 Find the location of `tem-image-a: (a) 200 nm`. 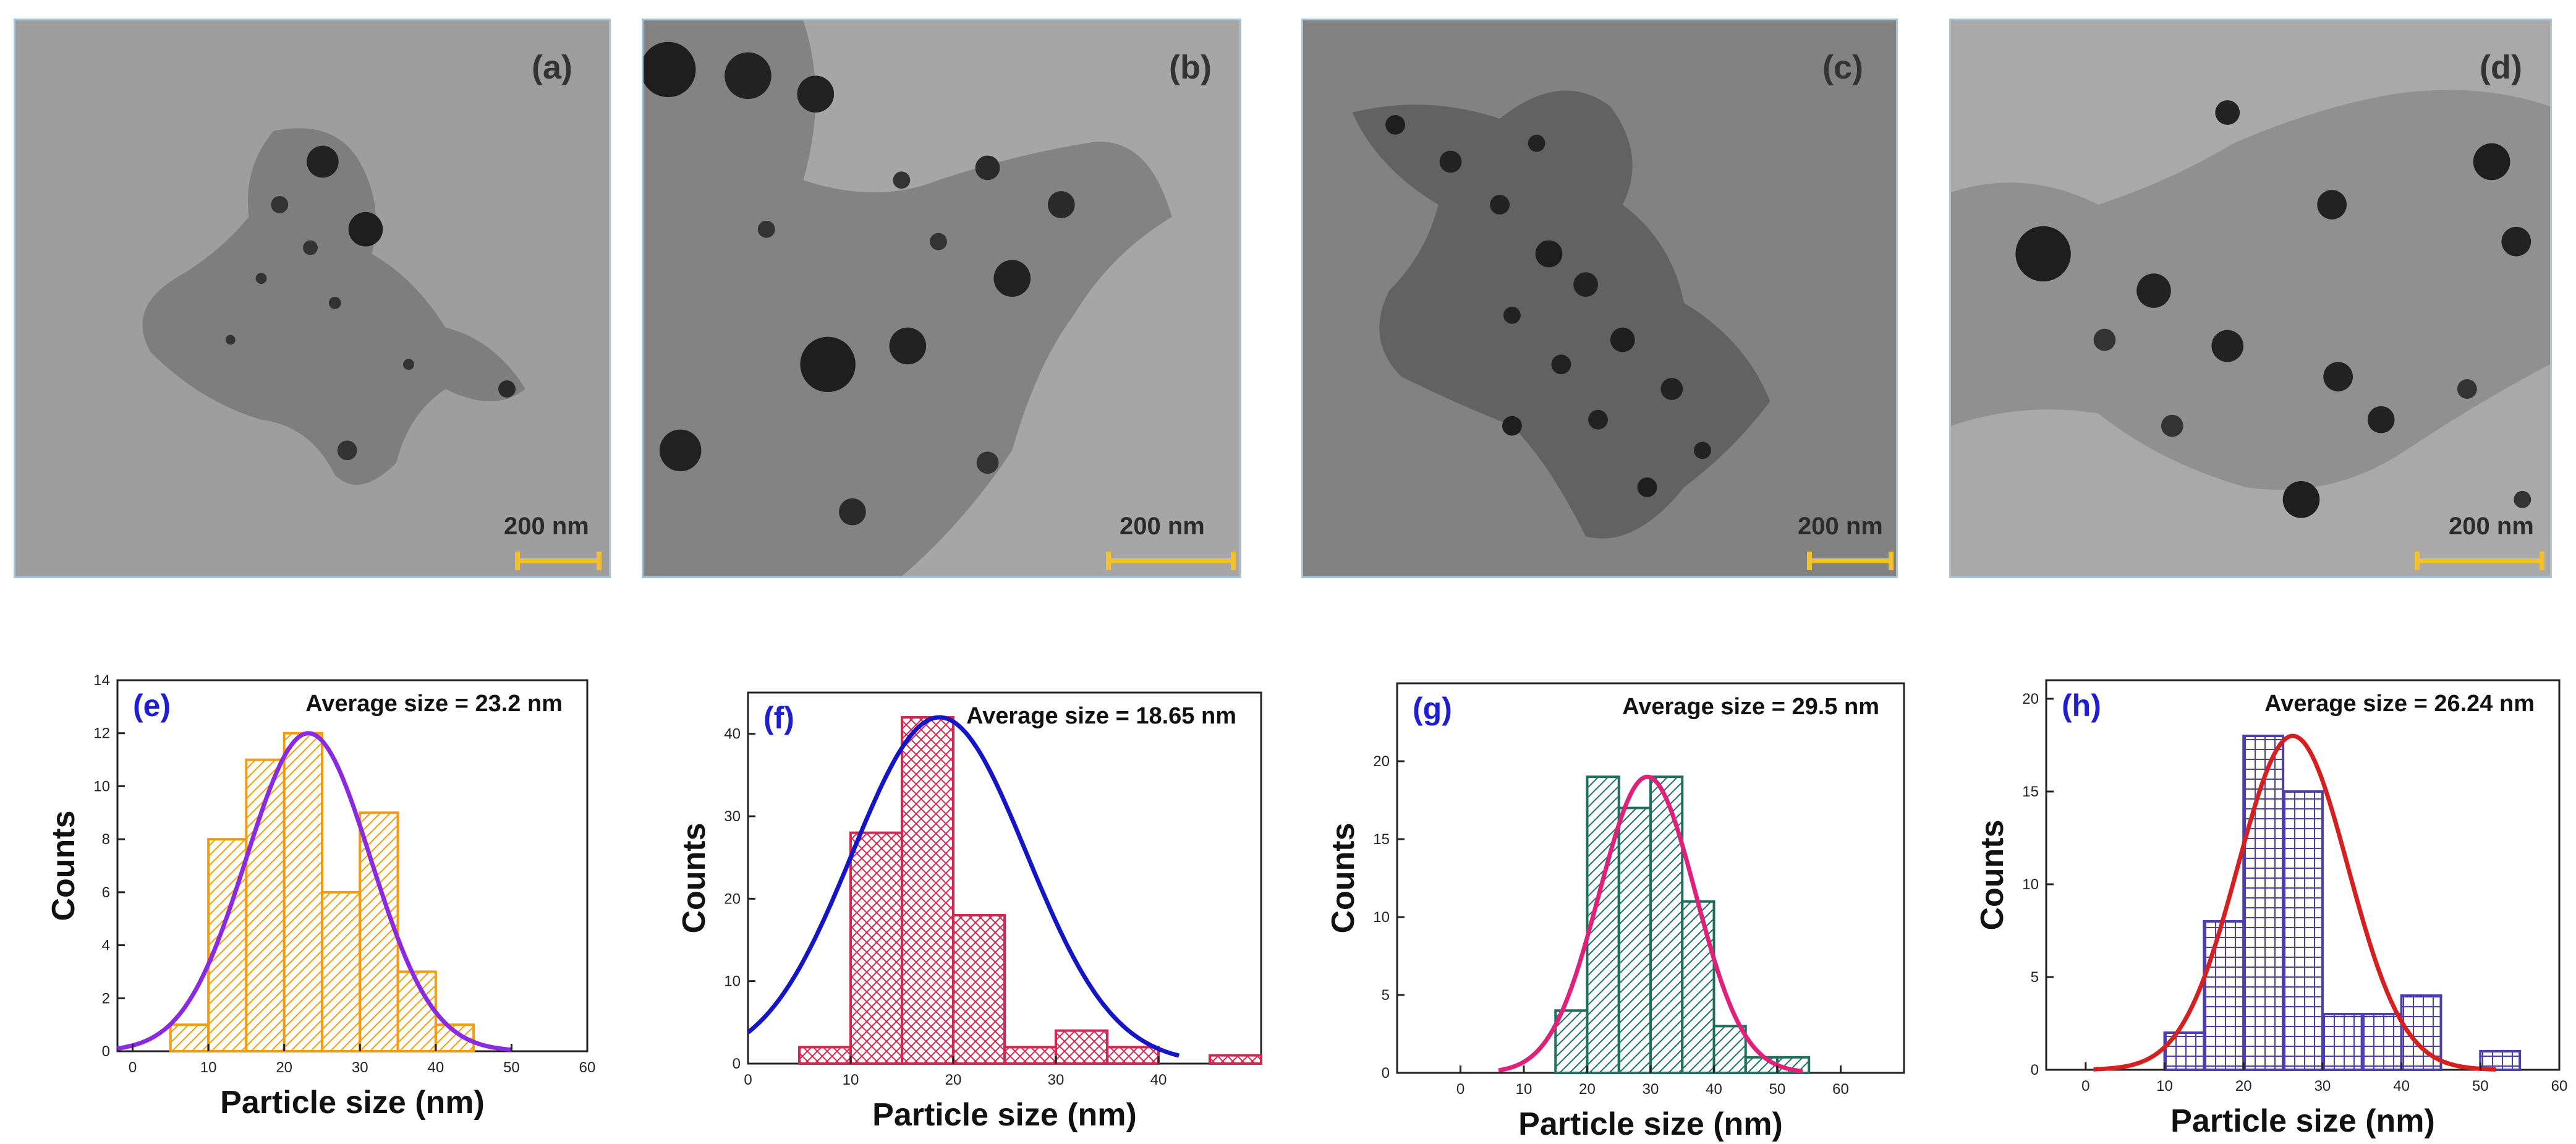

tem-image-a: (a) 200 nm is located at coordinates (312, 298).